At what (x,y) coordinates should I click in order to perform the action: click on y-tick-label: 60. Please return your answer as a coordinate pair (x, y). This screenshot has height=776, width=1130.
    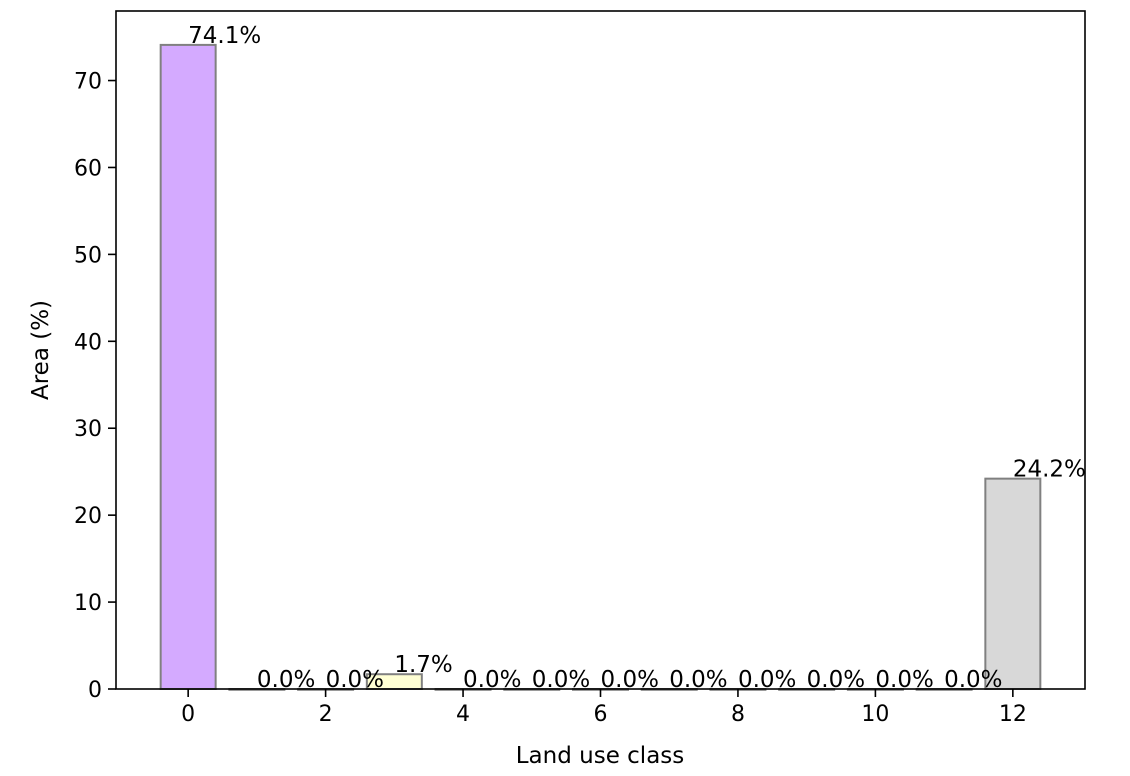
    Looking at the image, I should click on (88, 168).